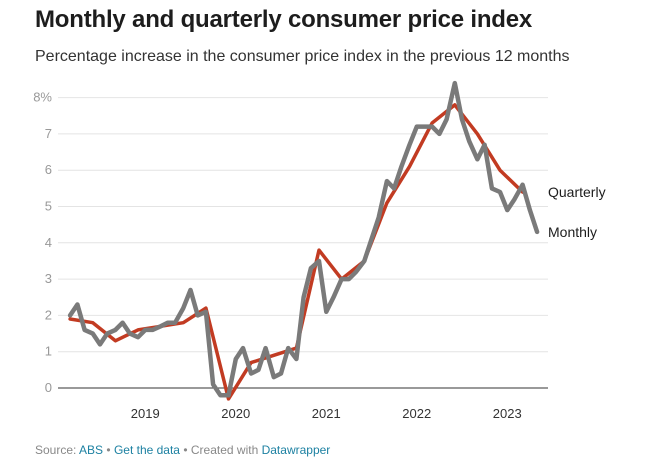  What do you see at coordinates (235, 413) in the screenshot?
I see `x-tick-label: 2020` at bounding box center [235, 413].